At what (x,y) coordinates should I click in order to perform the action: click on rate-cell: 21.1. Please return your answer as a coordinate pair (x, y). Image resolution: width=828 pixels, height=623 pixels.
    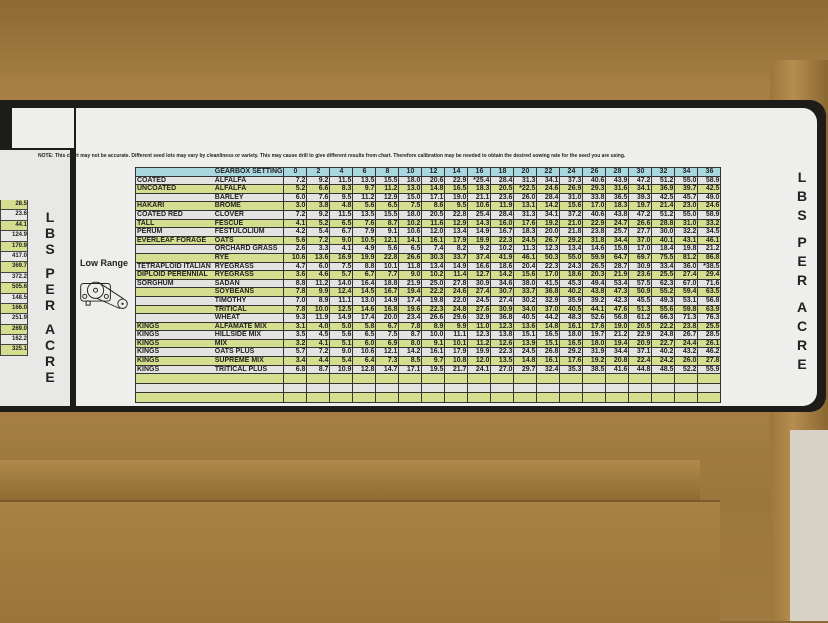
    Looking at the image, I should click on (479, 197).